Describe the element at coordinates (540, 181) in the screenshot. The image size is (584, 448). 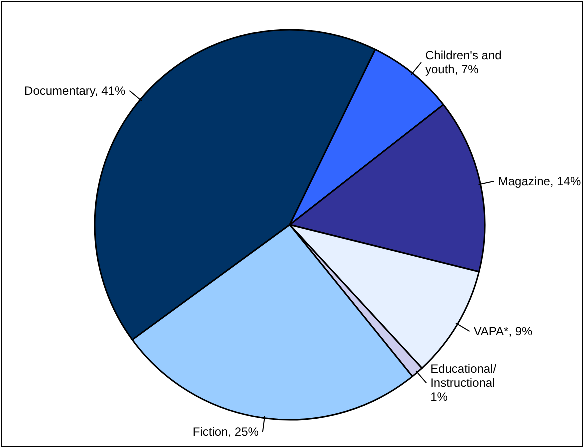
I see `slice-label: Magazine, 14%` at that location.